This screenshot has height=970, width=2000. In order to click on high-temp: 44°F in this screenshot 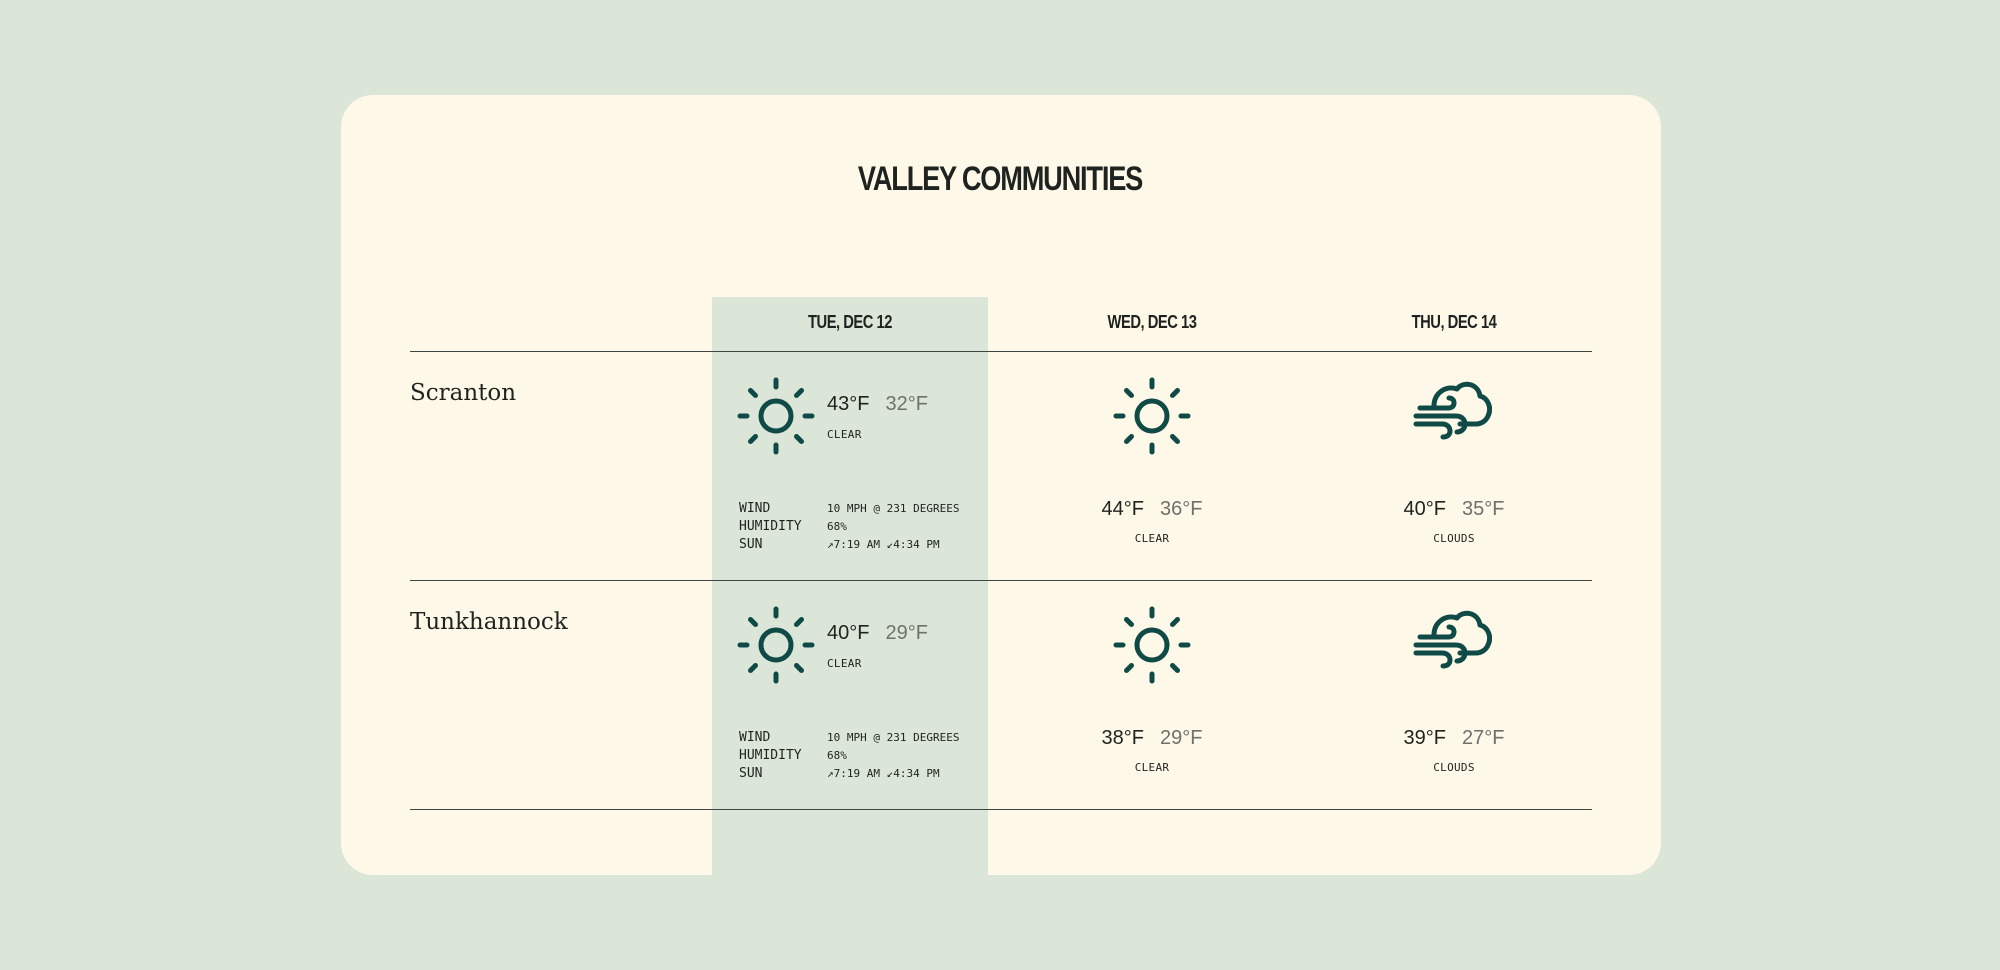, I will do `click(1122, 509)`.